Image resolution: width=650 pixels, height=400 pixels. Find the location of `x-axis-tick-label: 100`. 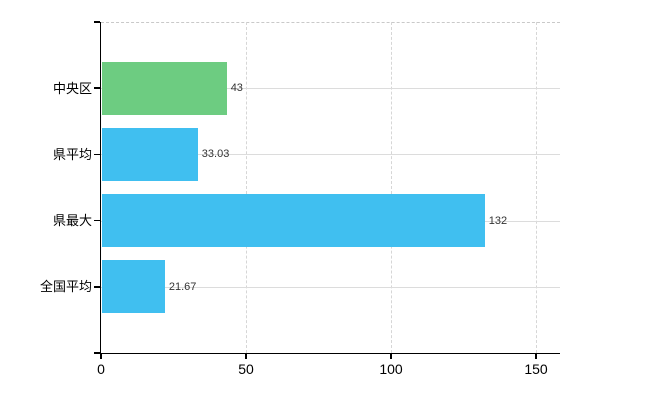

x-axis-tick-label: 100 is located at coordinates (391, 369).